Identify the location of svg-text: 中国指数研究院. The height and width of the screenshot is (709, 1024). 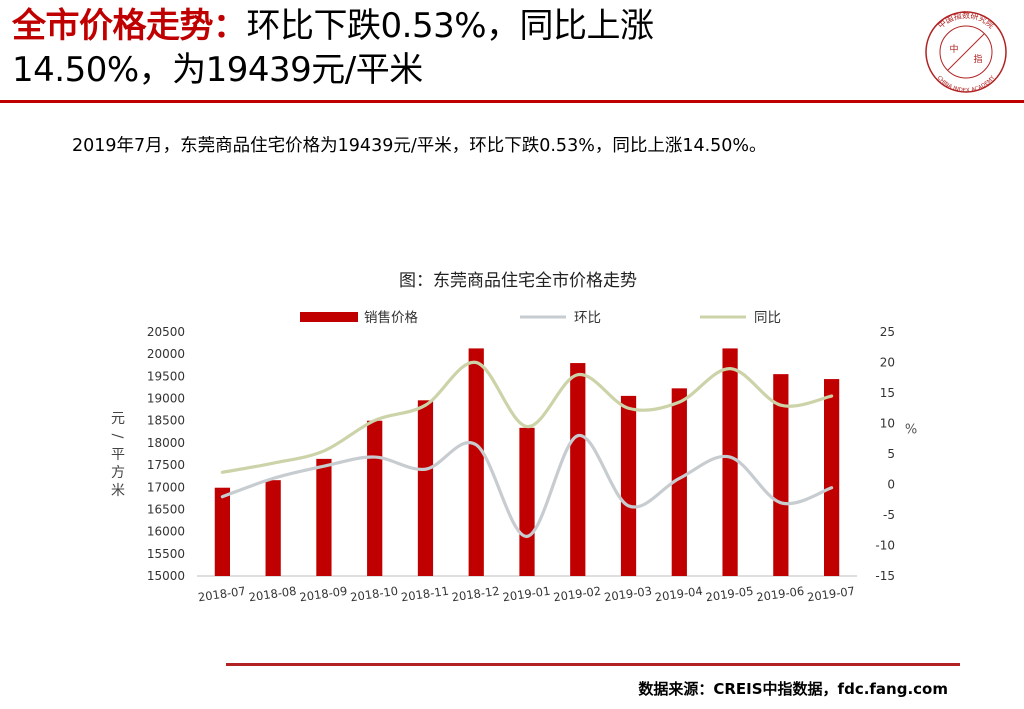
(966, 20).